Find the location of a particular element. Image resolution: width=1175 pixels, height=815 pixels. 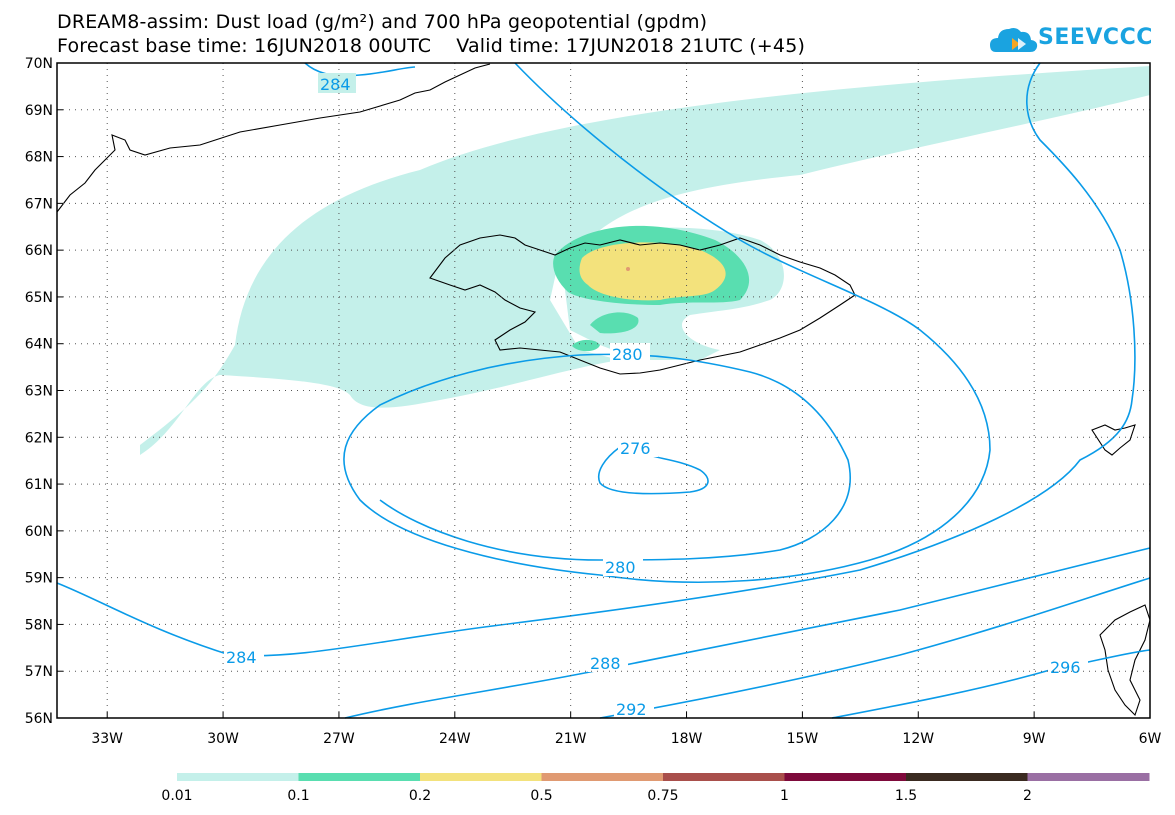

lat-label-65N: 65N is located at coordinates (39, 298).